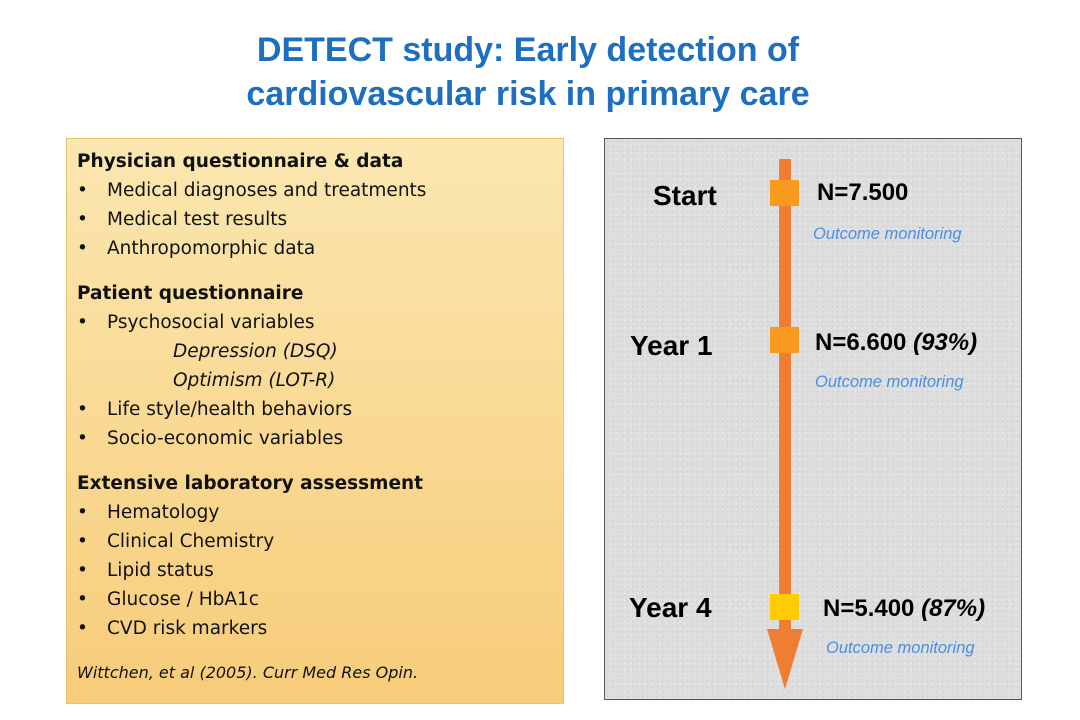 The image size is (1080, 720). What do you see at coordinates (191, 541) in the screenshot?
I see `list-item-text: Clinical Chemistry` at bounding box center [191, 541].